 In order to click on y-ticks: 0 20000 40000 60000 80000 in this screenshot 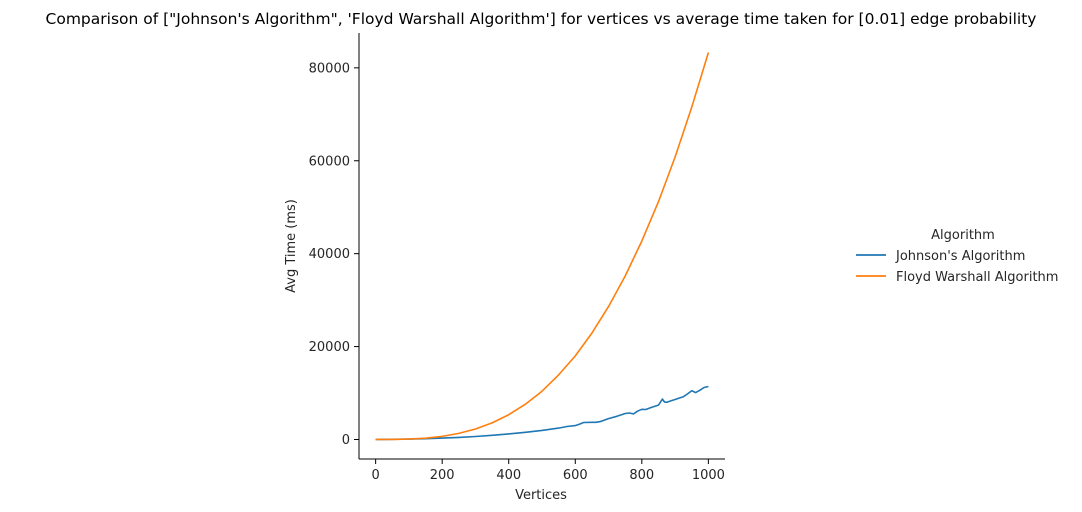, I will do `click(334, 254)`.